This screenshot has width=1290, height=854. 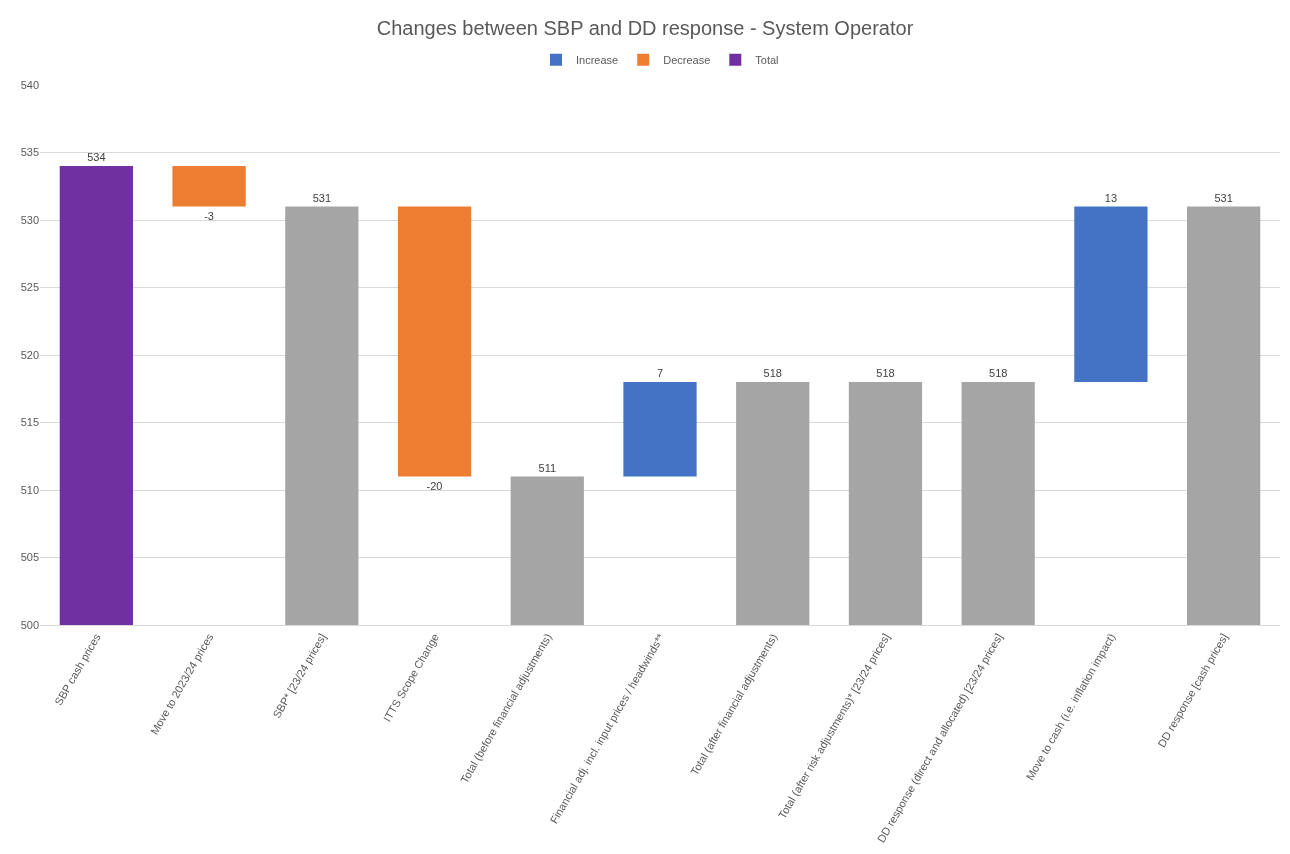 I want to click on data-label: 511, so click(x=547, y=467).